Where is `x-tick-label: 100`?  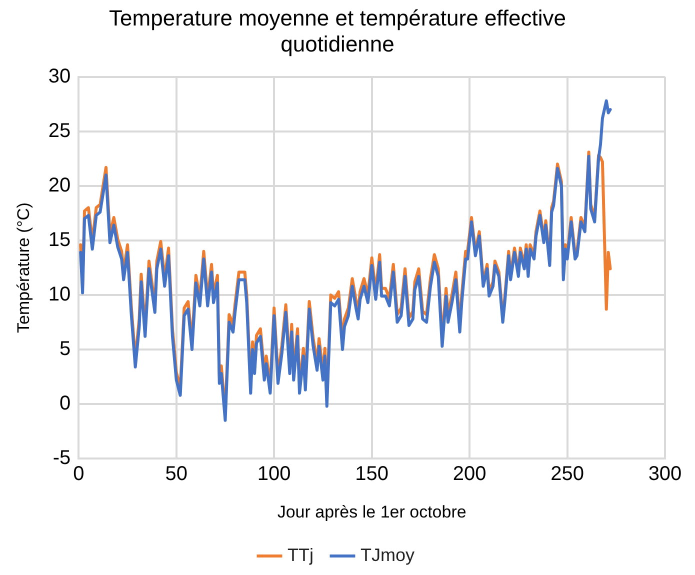
x-tick-label: 100 is located at coordinates (274, 474).